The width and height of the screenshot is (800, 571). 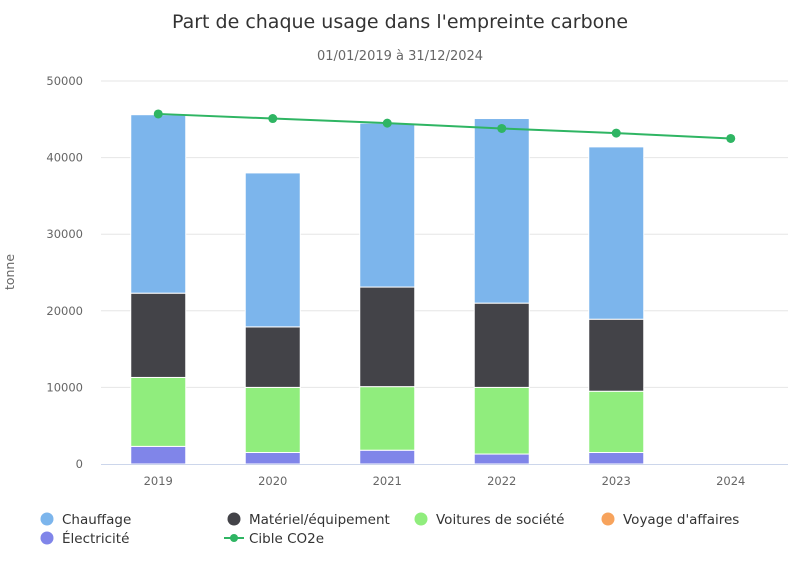 What do you see at coordinates (64, 81) in the screenshot?
I see `y-tick-label: 50000` at bounding box center [64, 81].